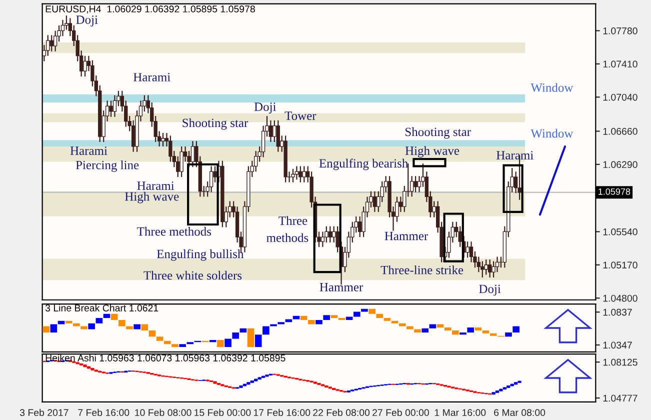  Describe the element at coordinates (620, 265) in the screenshot. I see `y-tick-label: 1.05170` at that location.